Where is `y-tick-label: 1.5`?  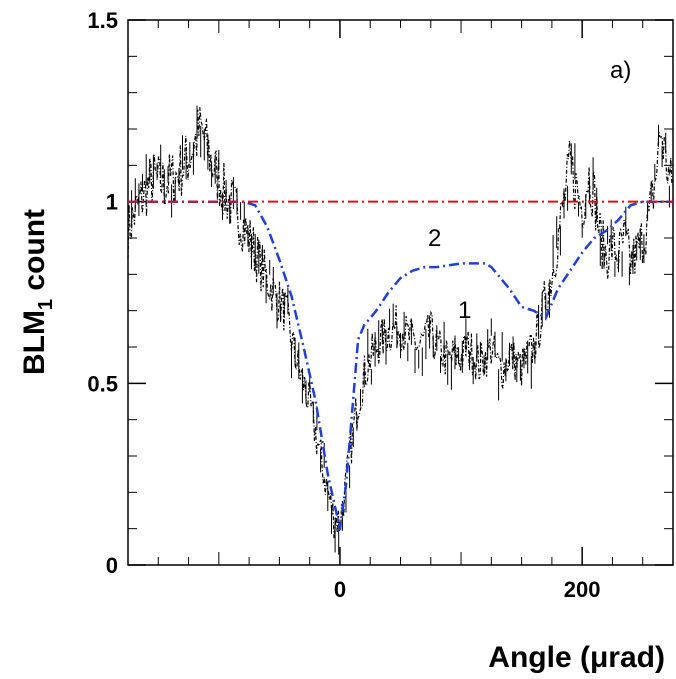 y-tick-label: 1.5 is located at coordinates (102, 20).